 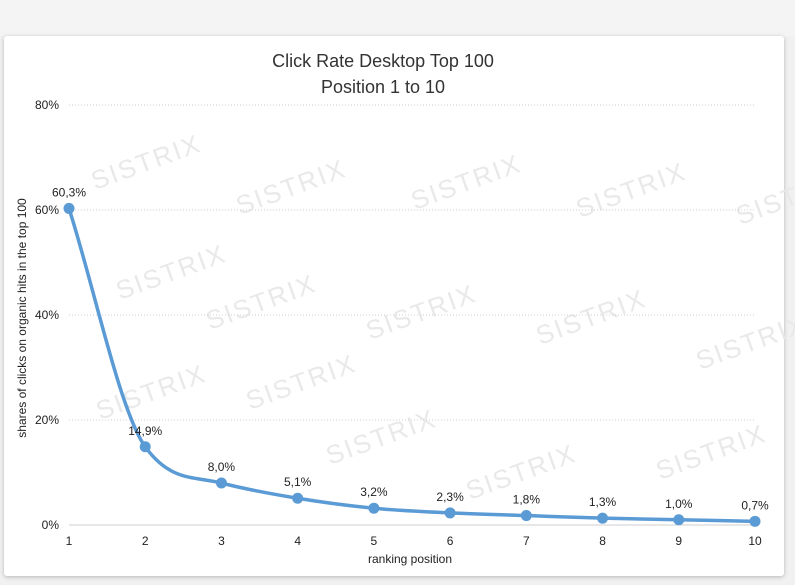 What do you see at coordinates (603, 502) in the screenshot?
I see `data-label: 1,3%` at bounding box center [603, 502].